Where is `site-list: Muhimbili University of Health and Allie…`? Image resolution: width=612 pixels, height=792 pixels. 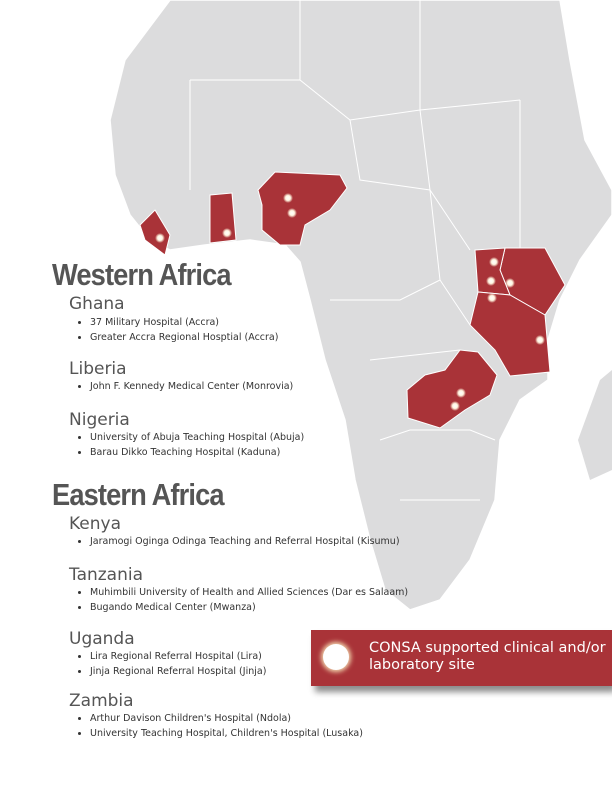 site-list: Muhimbili University of Health and Allie… is located at coordinates (242, 600).